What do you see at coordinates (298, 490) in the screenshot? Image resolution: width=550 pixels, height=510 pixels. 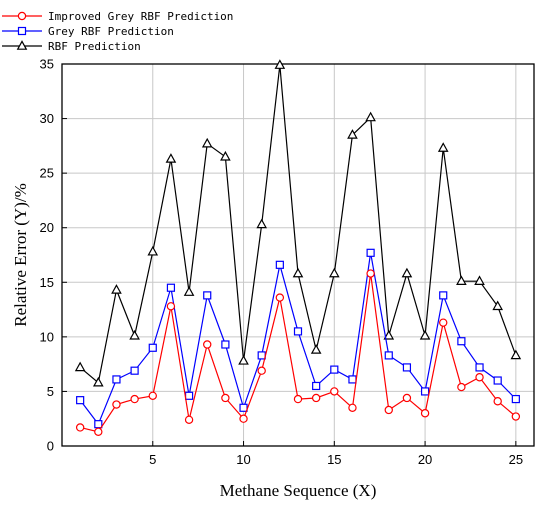 I see `x-axis-title: Methane Sequence (X)` at bounding box center [298, 490].